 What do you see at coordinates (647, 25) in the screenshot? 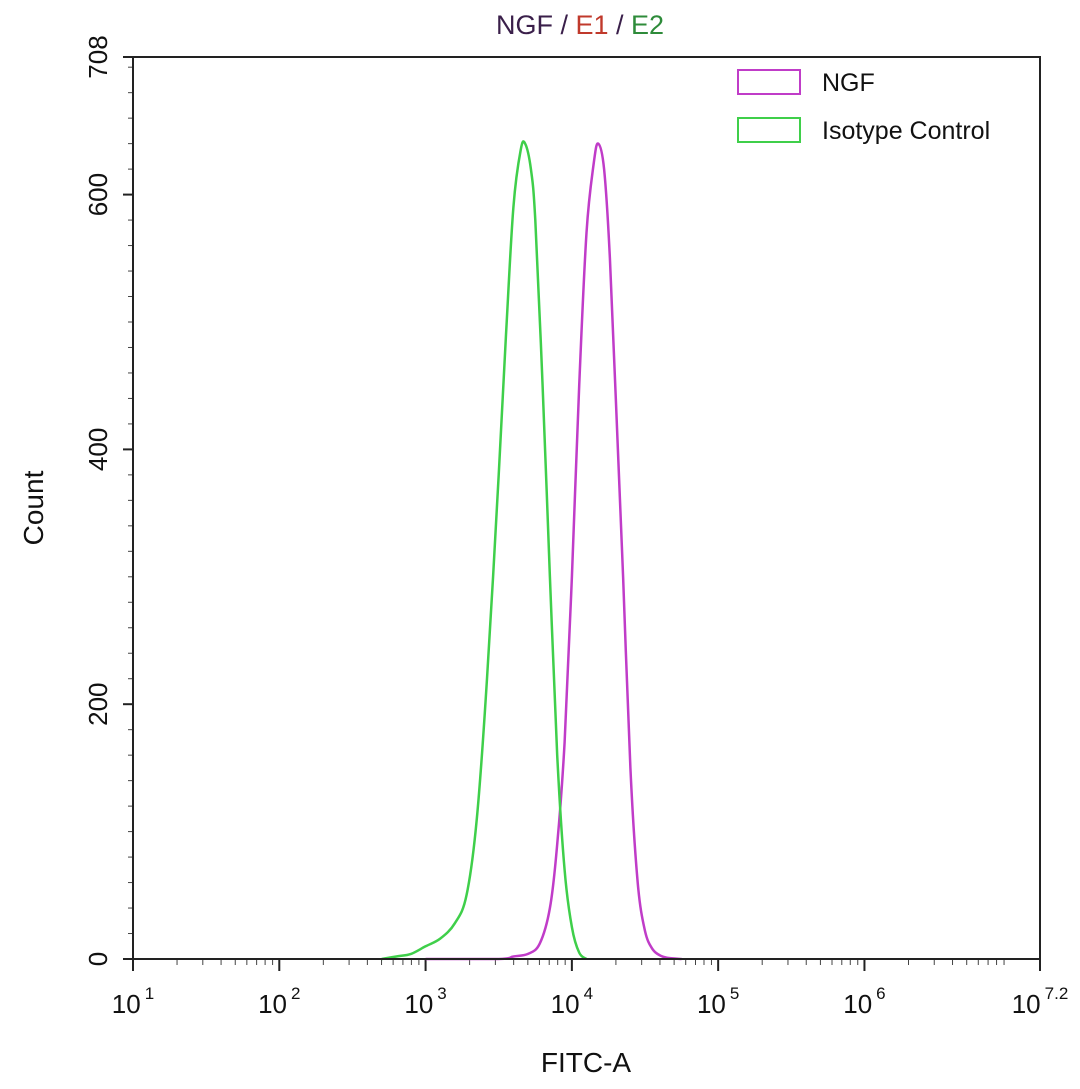
I see `chart-title-part: E2` at bounding box center [647, 25].